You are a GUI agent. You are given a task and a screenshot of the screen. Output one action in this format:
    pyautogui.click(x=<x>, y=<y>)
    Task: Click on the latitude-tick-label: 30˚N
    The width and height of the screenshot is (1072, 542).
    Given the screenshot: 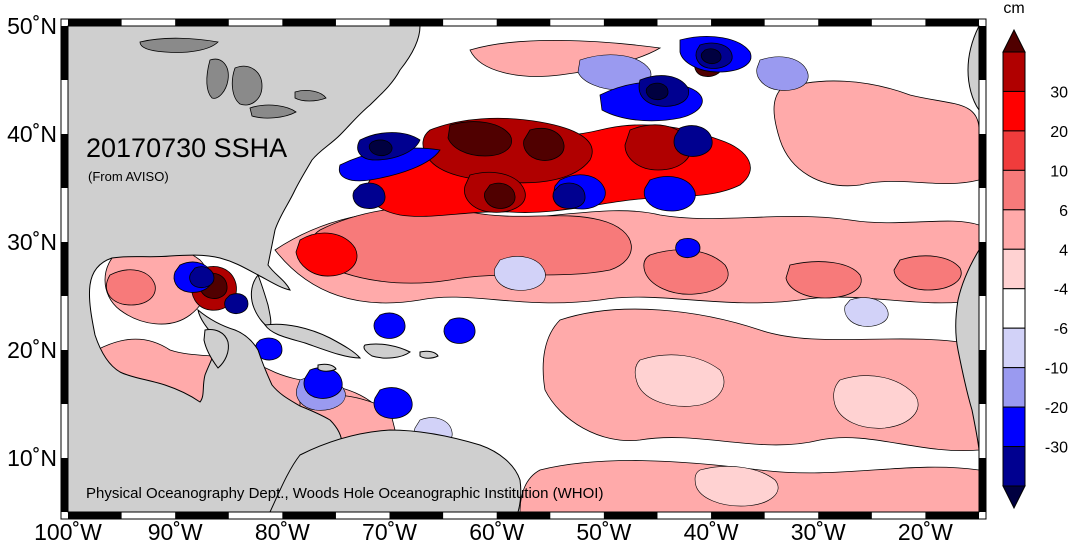 What is the action you would take?
    pyautogui.click(x=32, y=242)
    